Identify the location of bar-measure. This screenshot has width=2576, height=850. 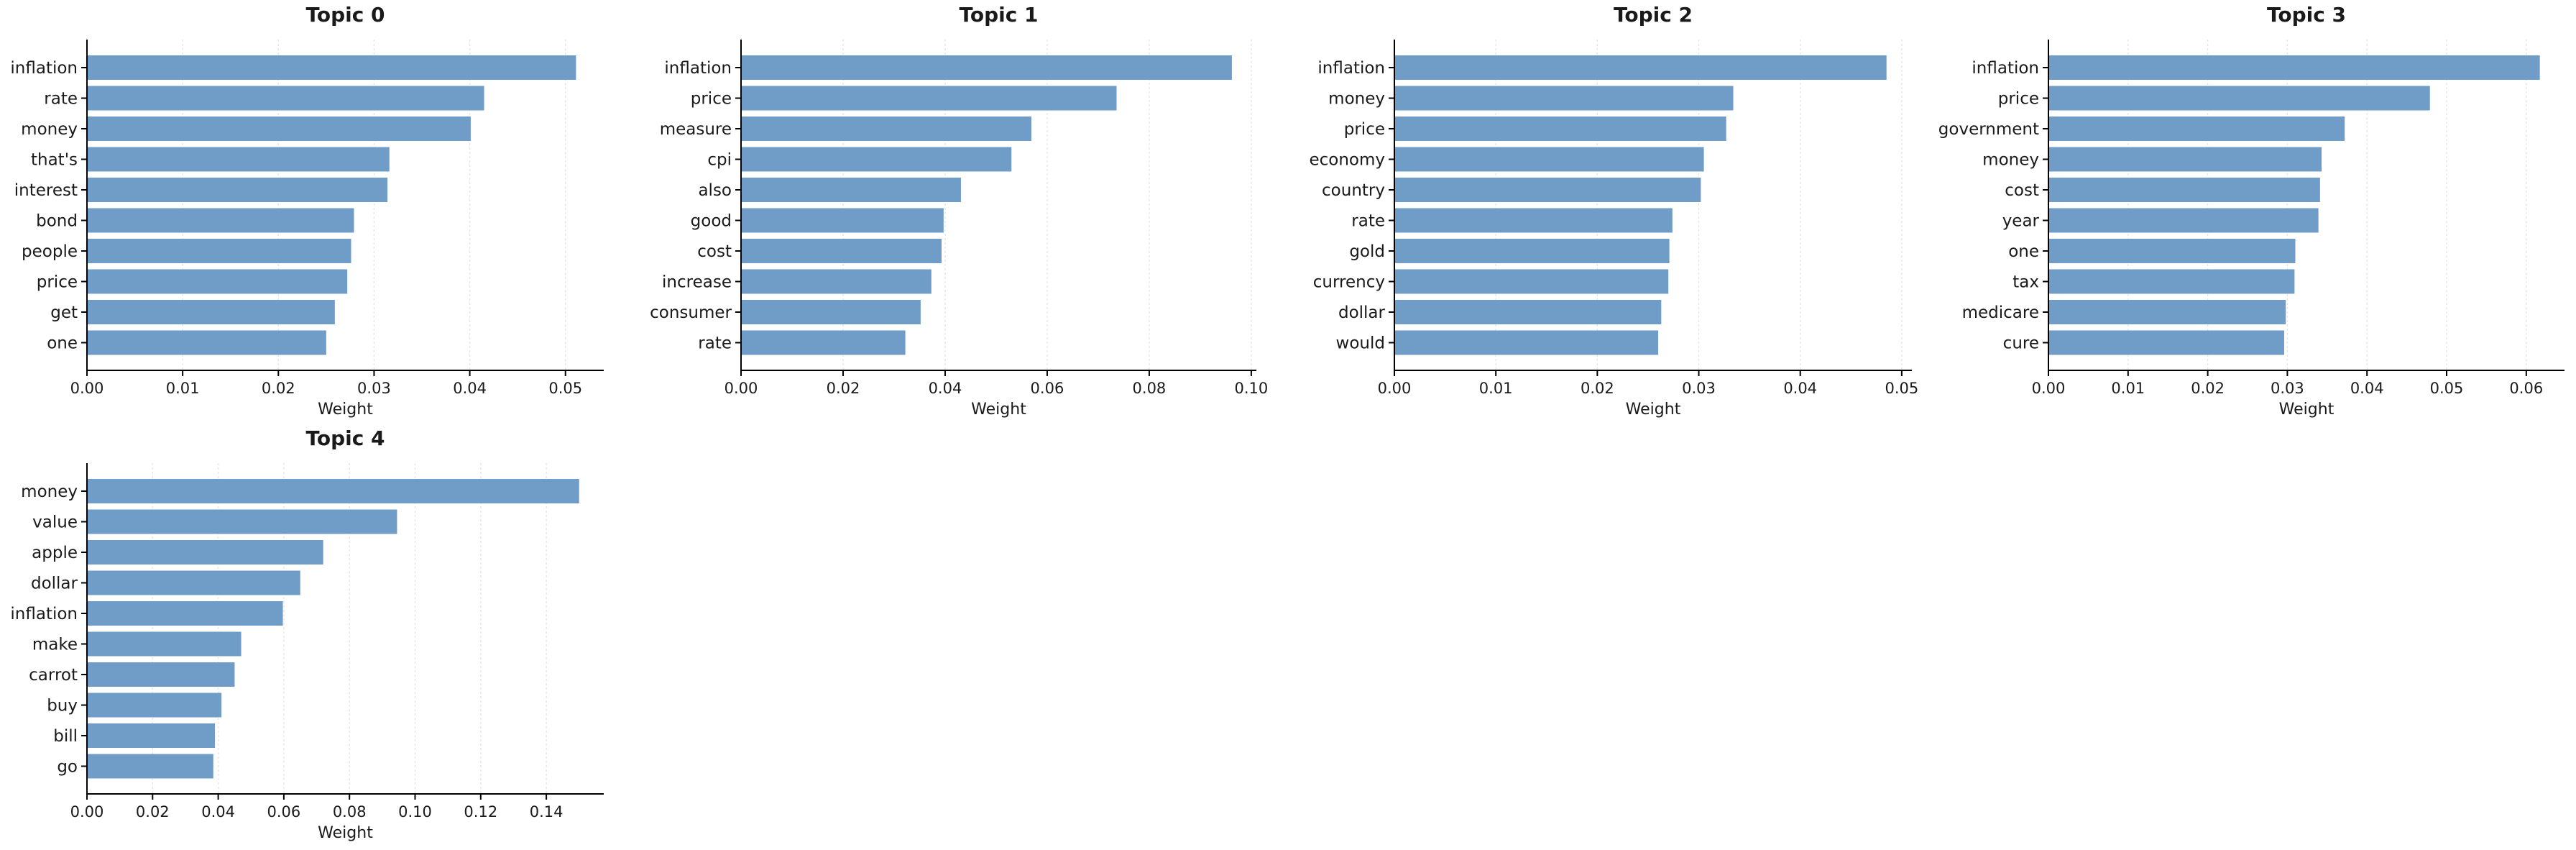
(886, 128).